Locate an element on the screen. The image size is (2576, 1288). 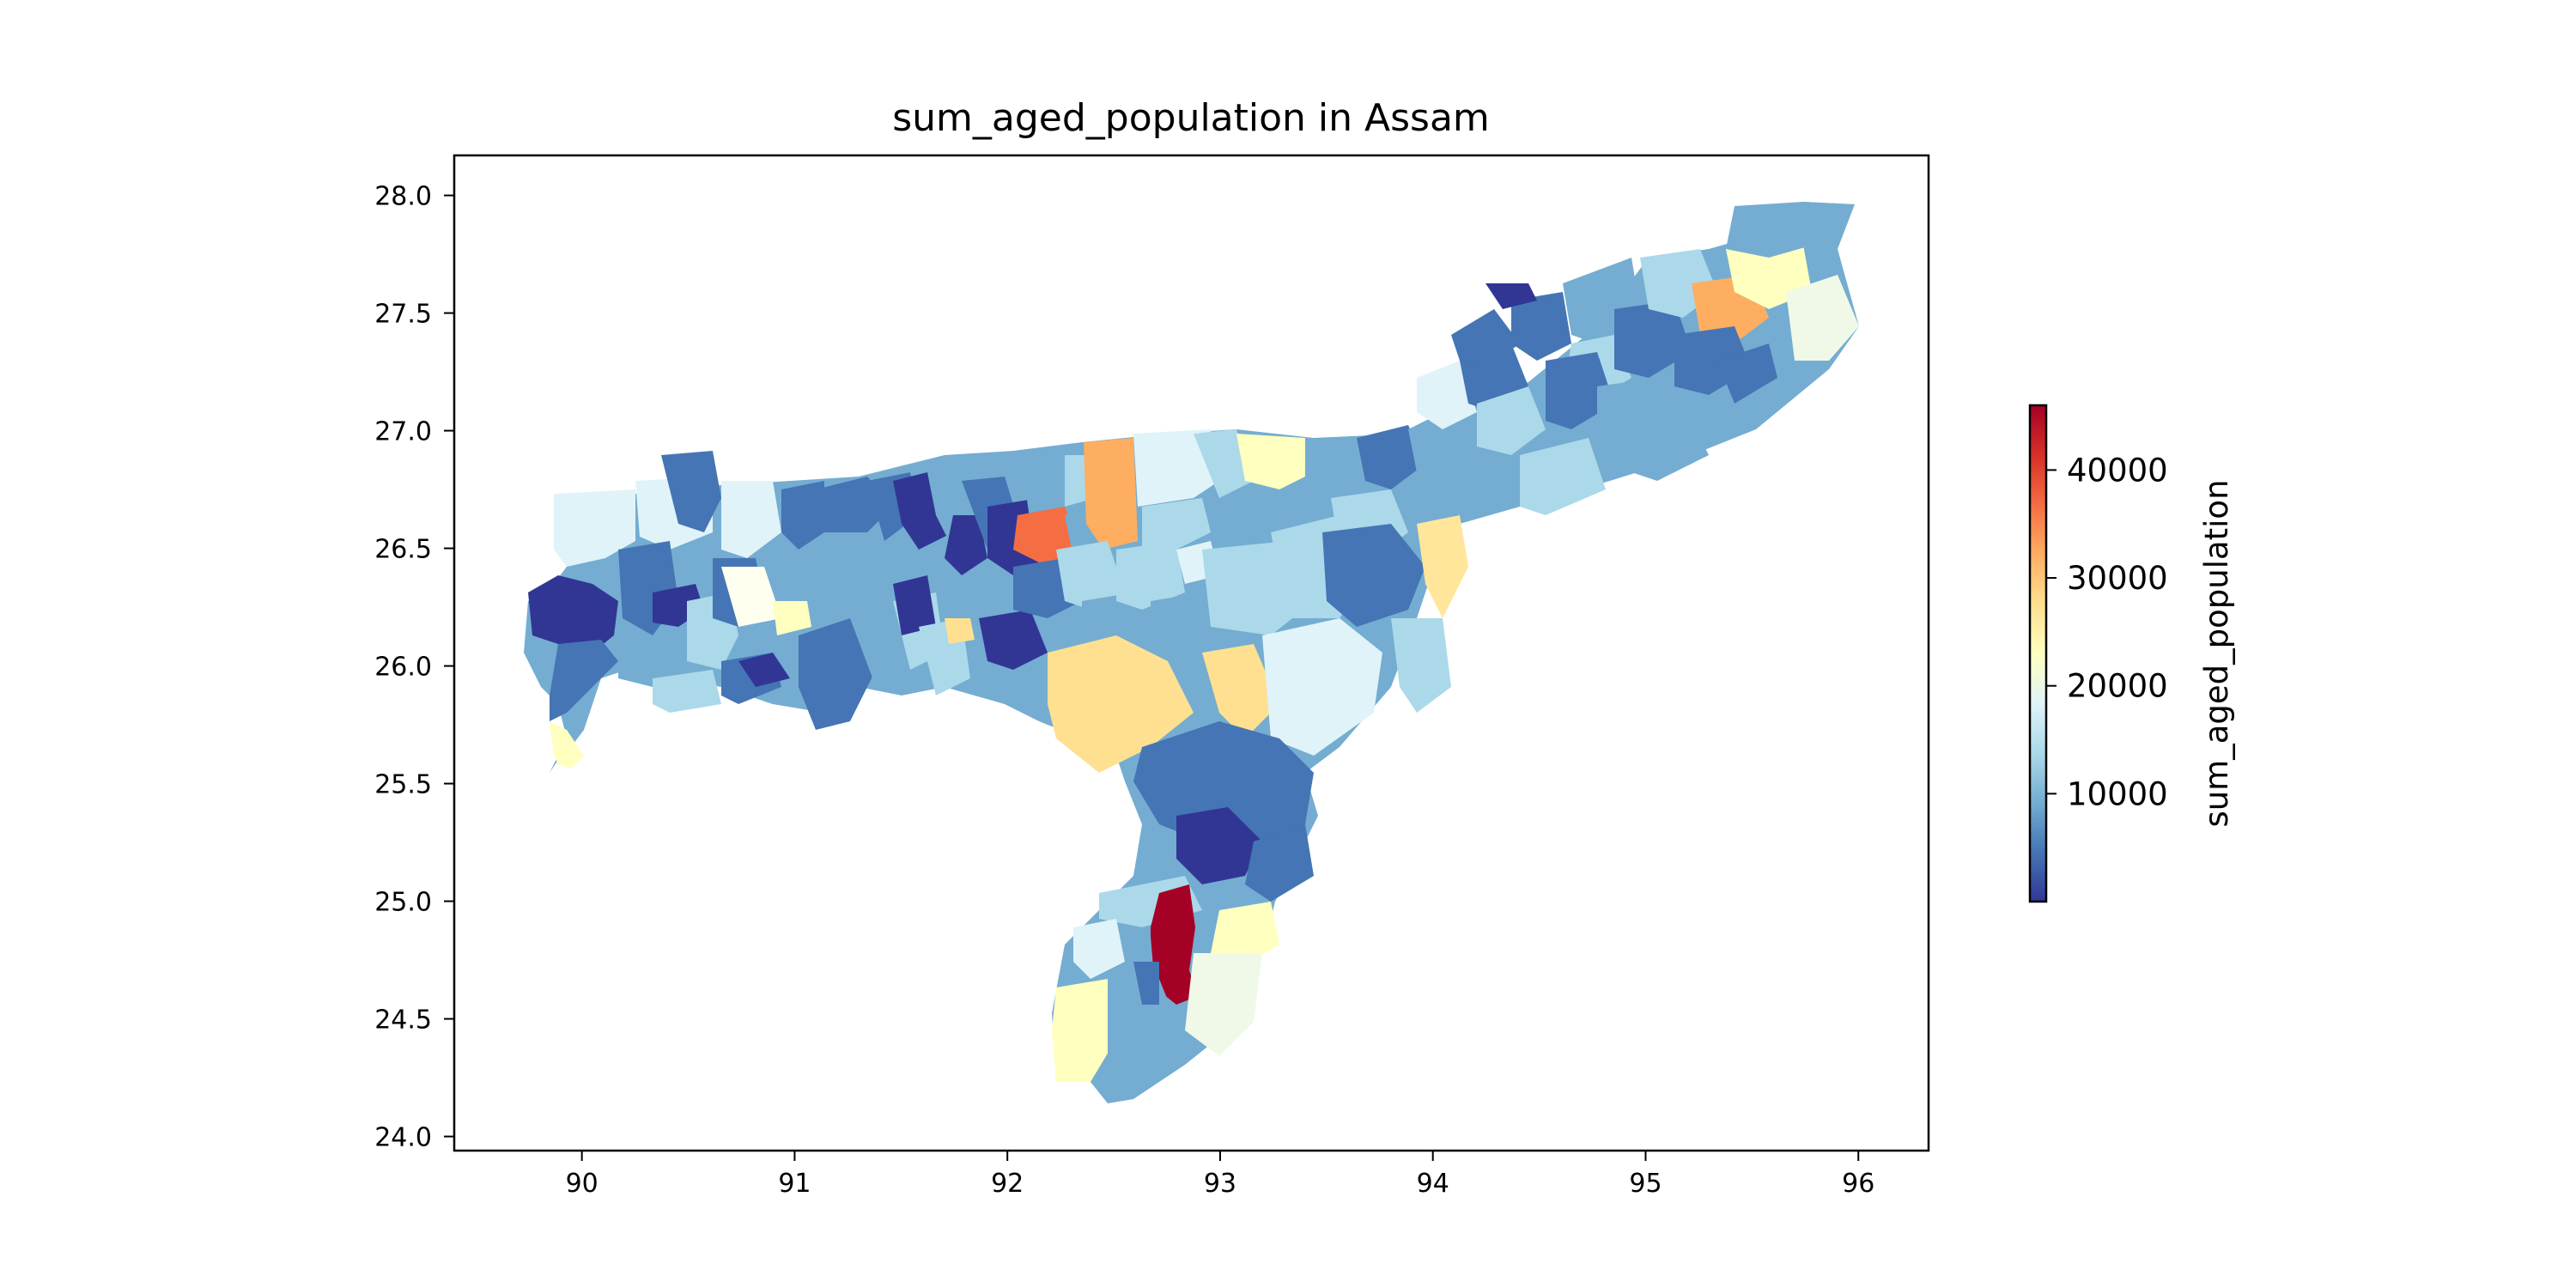
y-tick-label: 28.0 is located at coordinates (403, 197).